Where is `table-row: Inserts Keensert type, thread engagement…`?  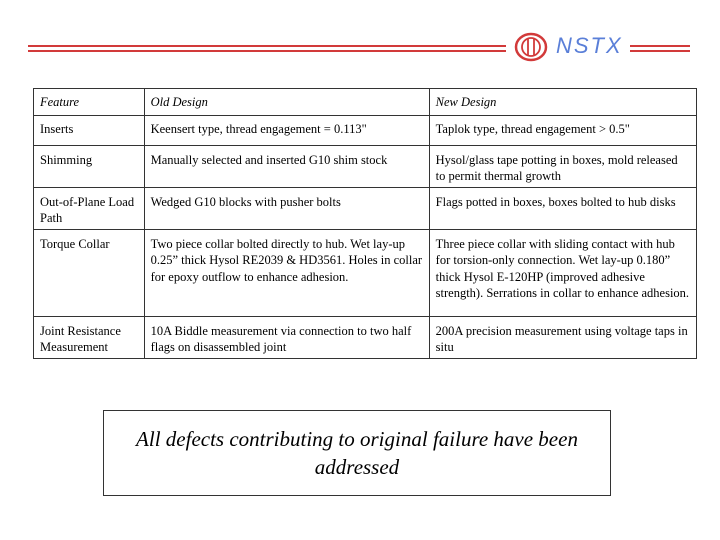
table-row: Inserts Keensert type, thread engagement… is located at coordinates (365, 130).